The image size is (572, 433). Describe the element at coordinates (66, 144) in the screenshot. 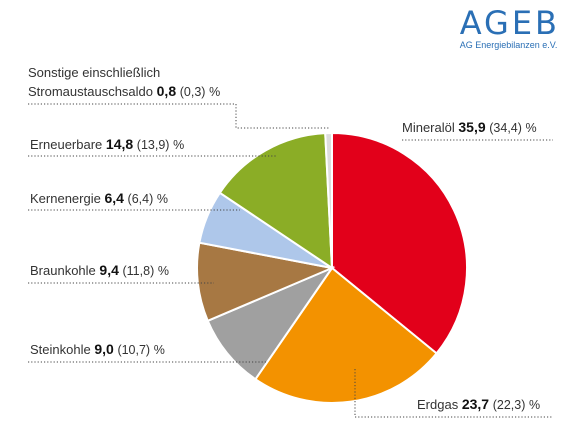

I see `label-erneuerbare-name: Erneuerbare` at that location.